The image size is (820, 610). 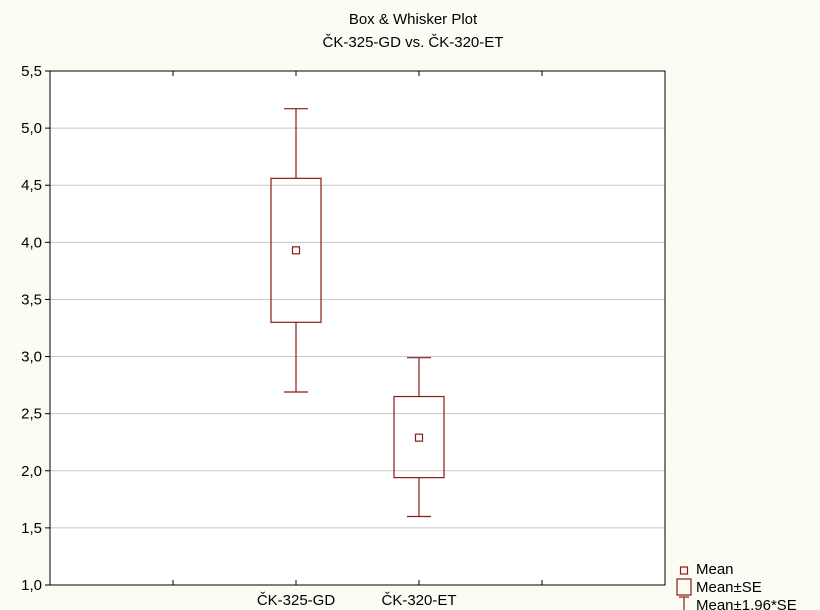 What do you see at coordinates (31, 585) in the screenshot?
I see `y-tick-label: 1,0` at bounding box center [31, 585].